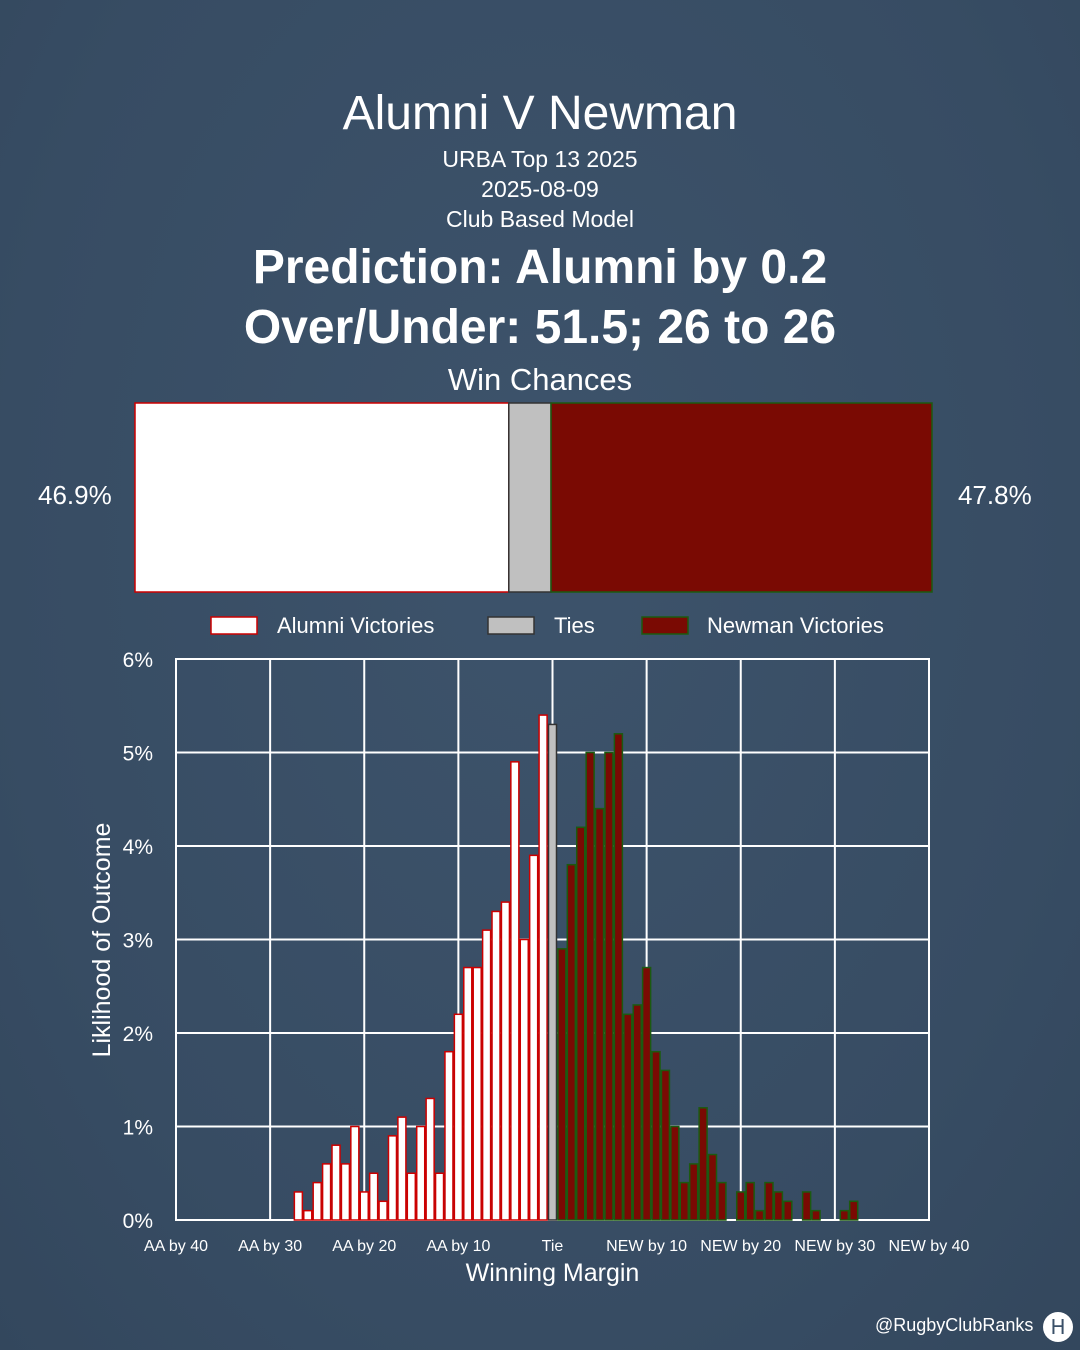 Image resolution: width=1080 pixels, height=1350 pixels. Describe the element at coordinates (740, 1246) in the screenshot. I see `x-tick-label: NEW by 20` at that location.